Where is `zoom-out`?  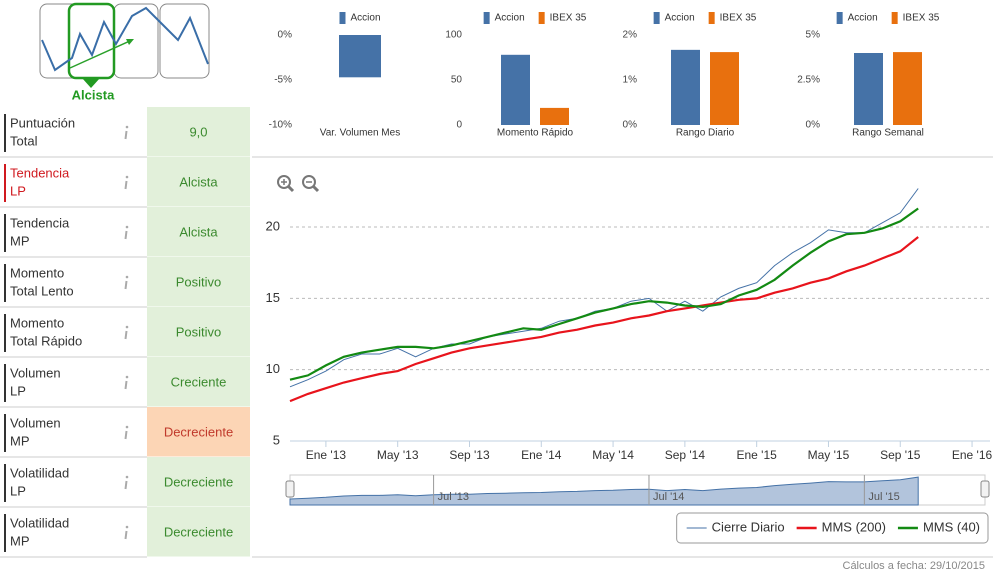
zoom-out is located at coordinates (311, 184).